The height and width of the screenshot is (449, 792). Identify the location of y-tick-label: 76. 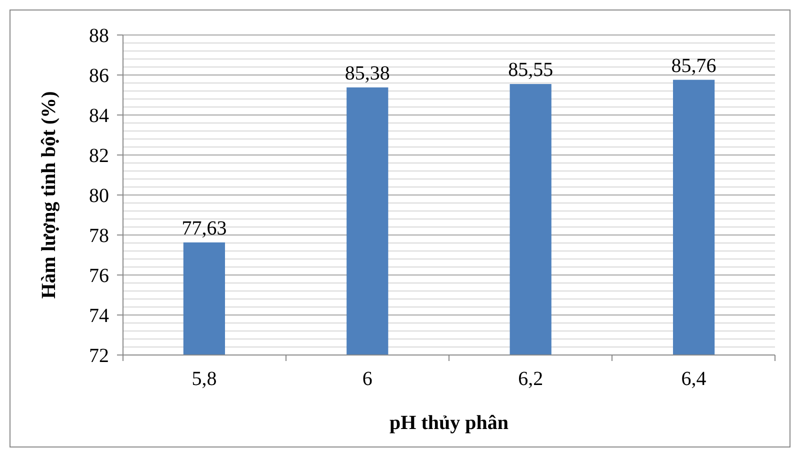
(99, 276).